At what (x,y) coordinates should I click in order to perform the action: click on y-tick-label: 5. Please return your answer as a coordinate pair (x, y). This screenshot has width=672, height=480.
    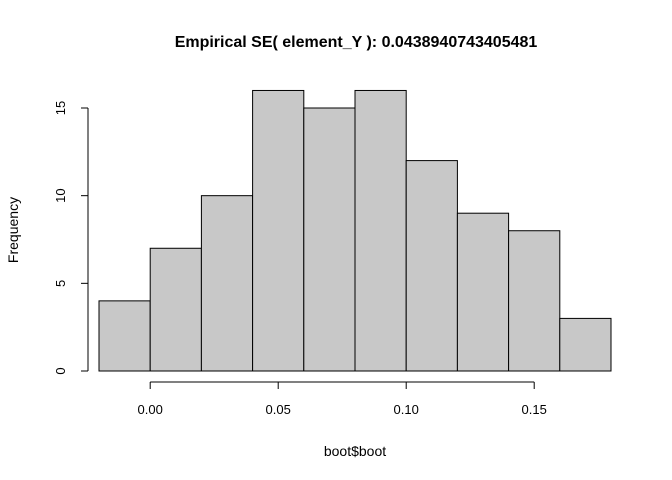
    Looking at the image, I should click on (60, 283).